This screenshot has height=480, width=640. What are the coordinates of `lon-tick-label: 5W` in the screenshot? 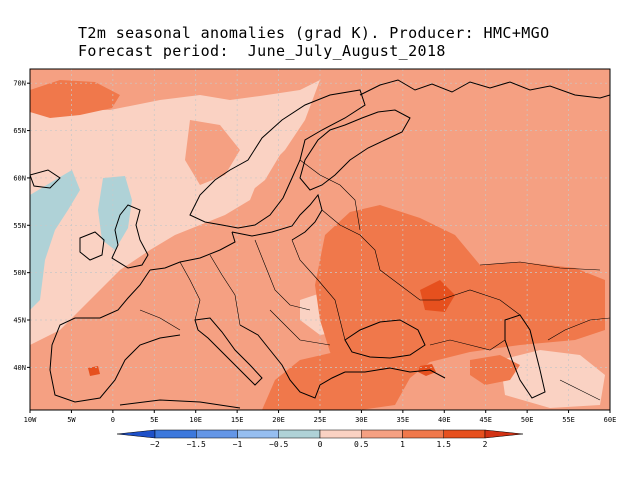 It's located at (71, 420).